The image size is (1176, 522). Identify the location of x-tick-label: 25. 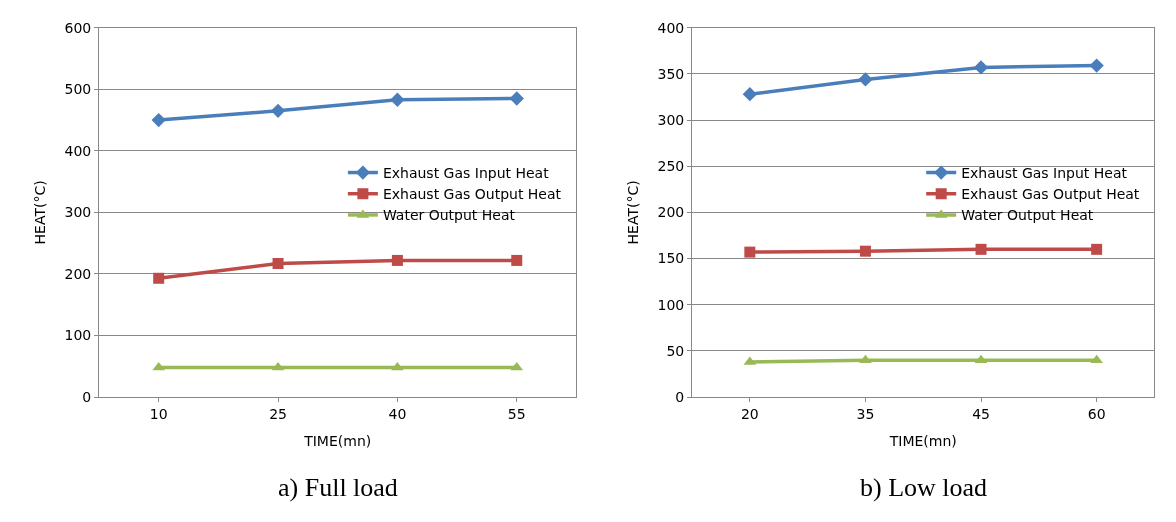
(278, 413).